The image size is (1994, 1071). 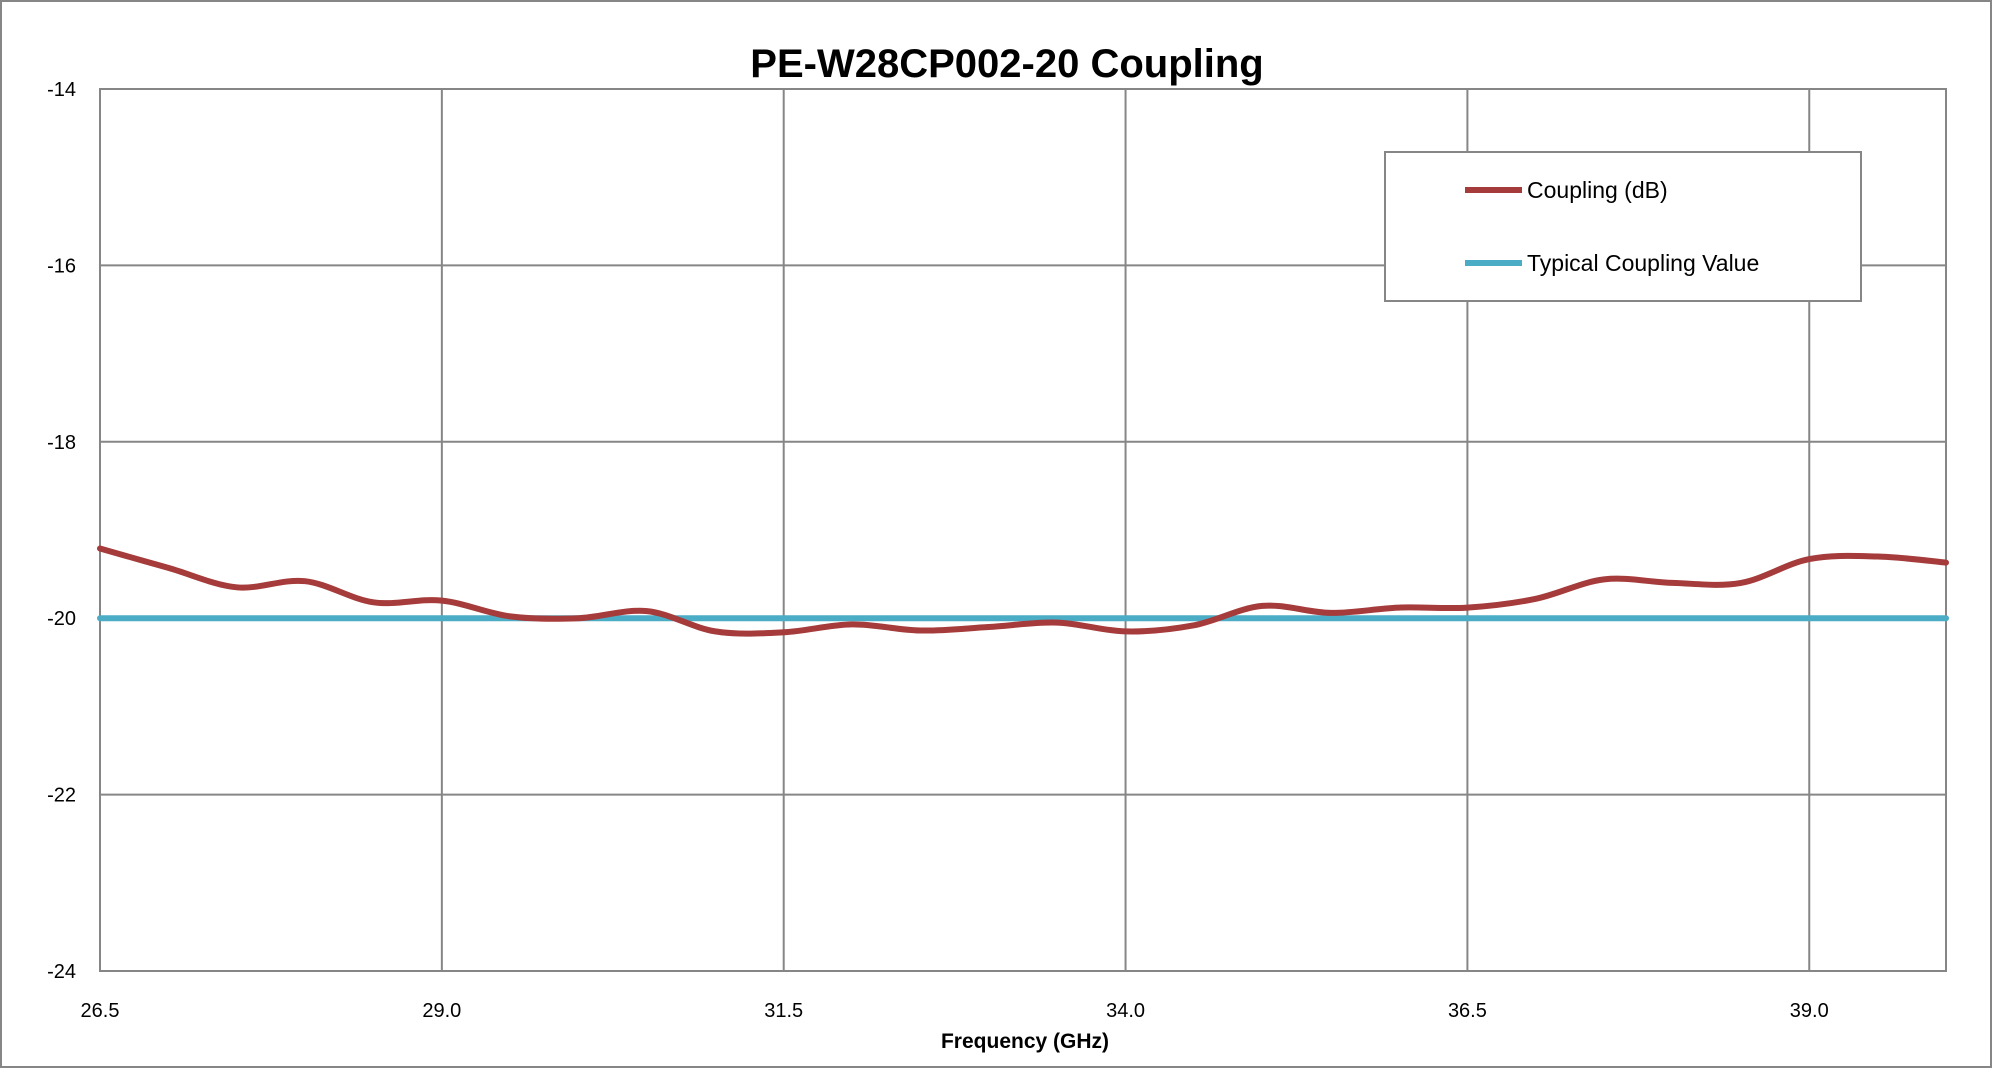 What do you see at coordinates (61, 266) in the screenshot?
I see `y-tick-label: -16` at bounding box center [61, 266].